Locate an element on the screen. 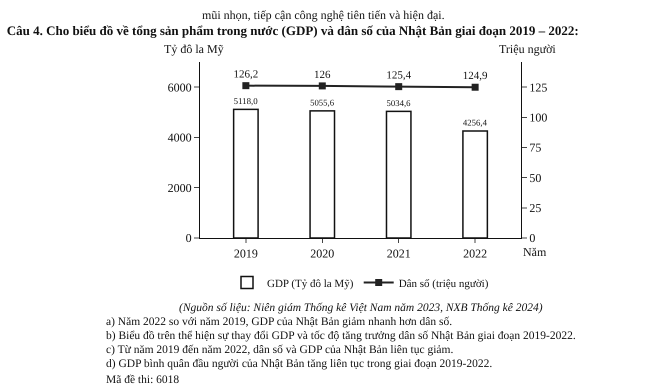 This screenshot has height=390, width=671. data-label: 125,4 is located at coordinates (399, 76).